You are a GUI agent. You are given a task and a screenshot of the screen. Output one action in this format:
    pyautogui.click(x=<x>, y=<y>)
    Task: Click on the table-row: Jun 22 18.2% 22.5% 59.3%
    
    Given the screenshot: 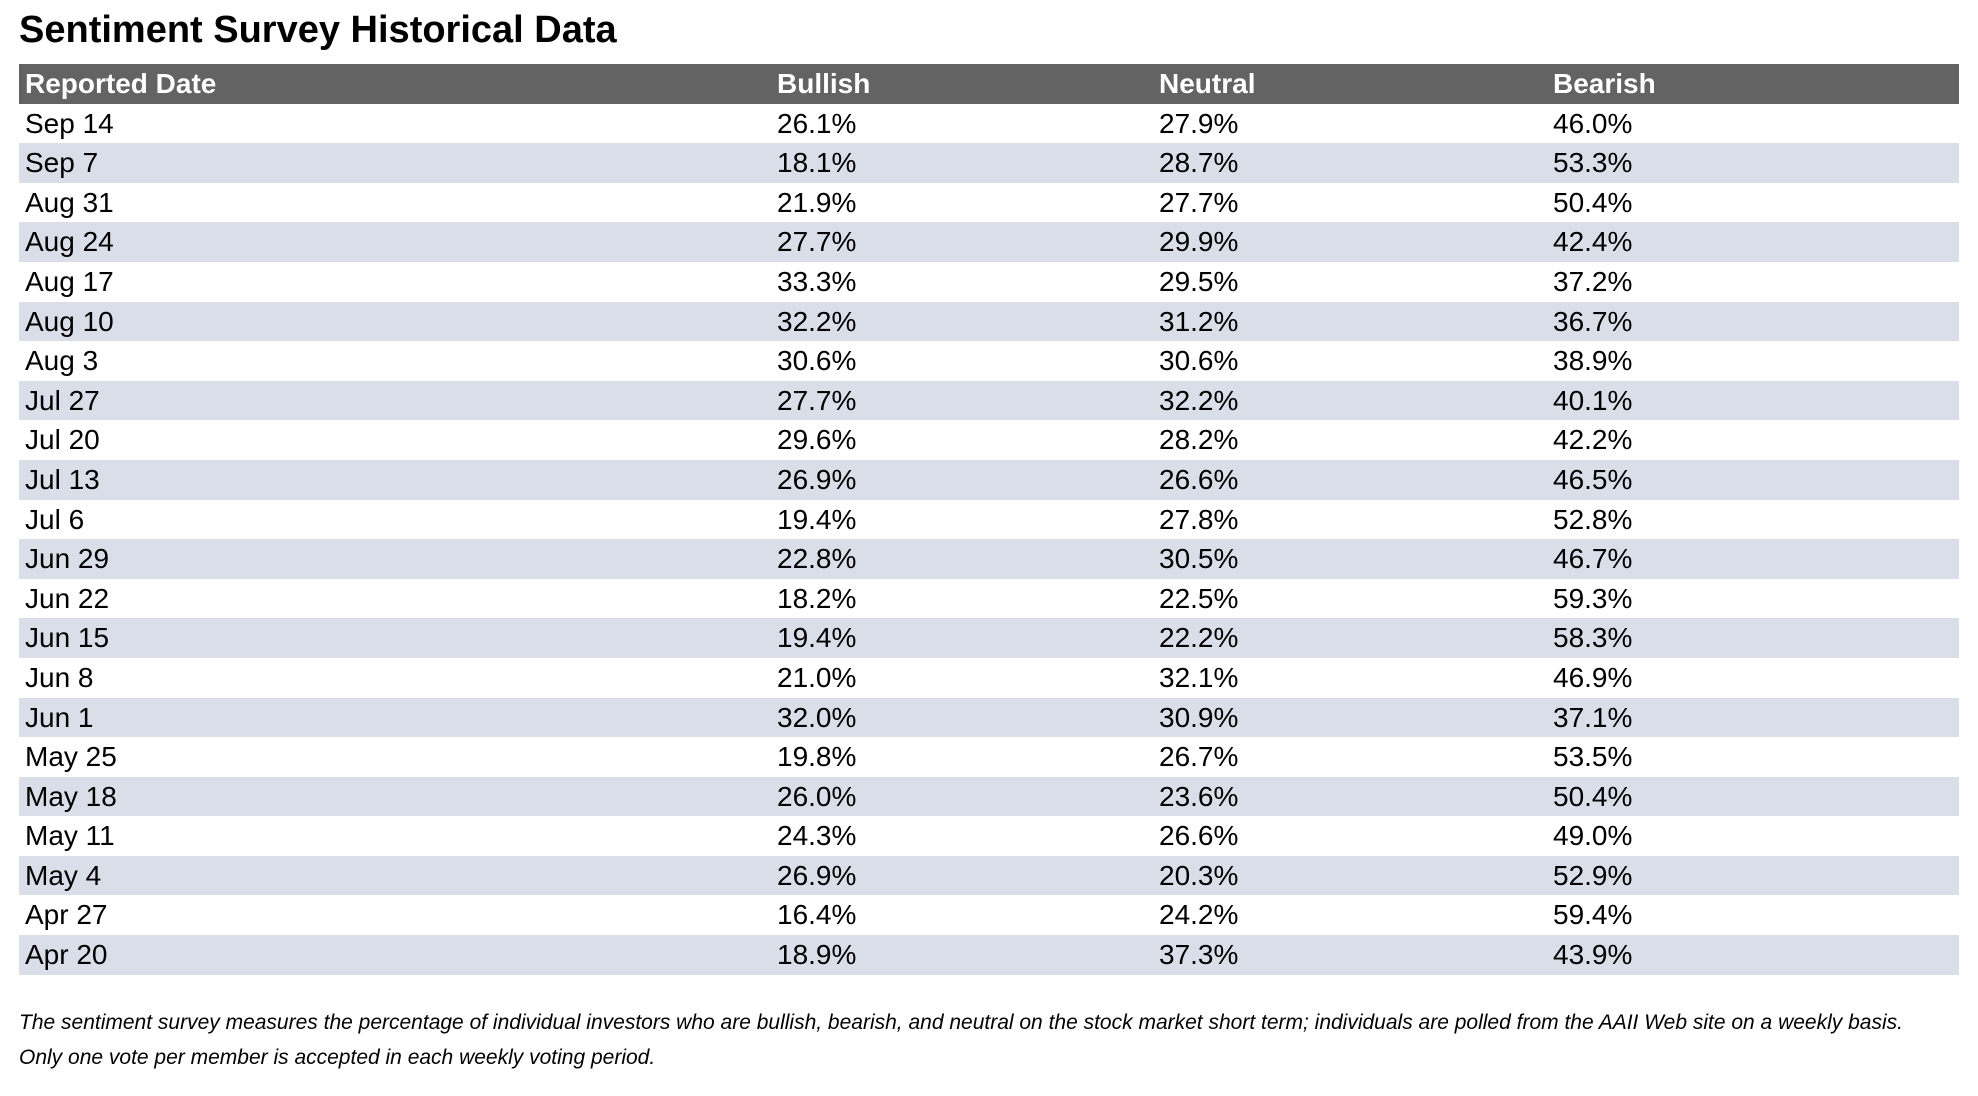 What is the action you would take?
    pyautogui.click(x=989, y=598)
    